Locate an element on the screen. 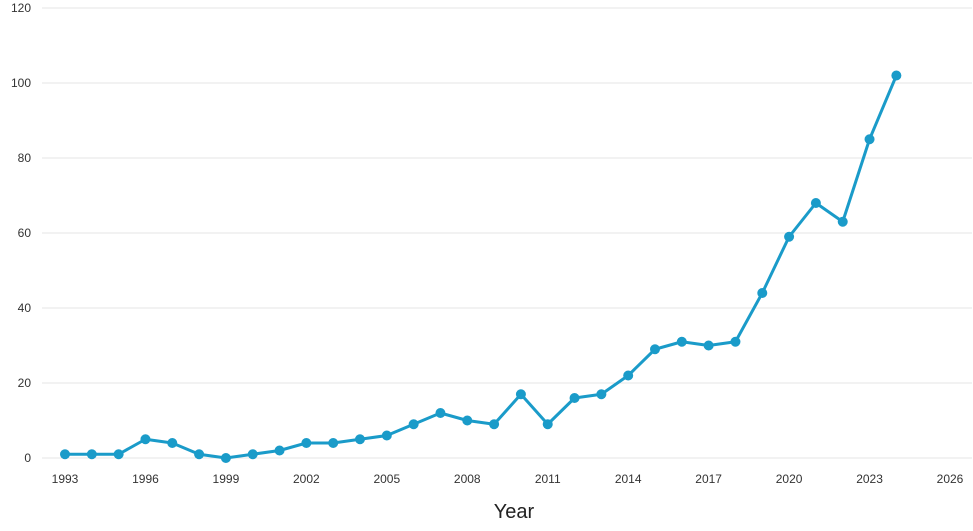 Image resolution: width=973 pixels, height=531 pixels. y-axis: 0 20 40 60 80 100 120 is located at coordinates (21, 233).